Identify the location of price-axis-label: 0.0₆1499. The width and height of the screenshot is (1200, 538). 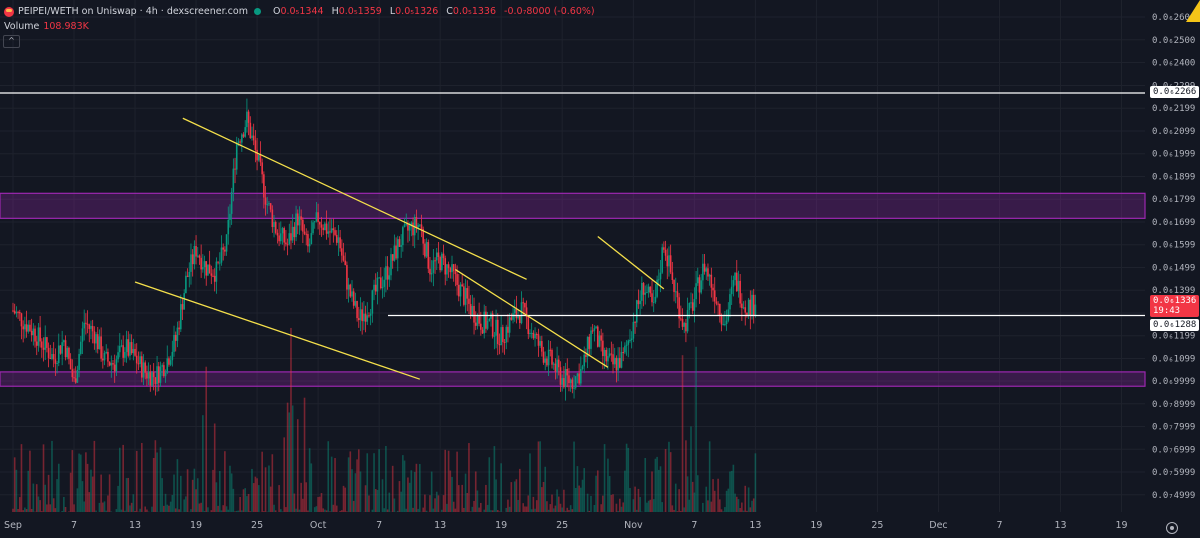
(1173, 268).